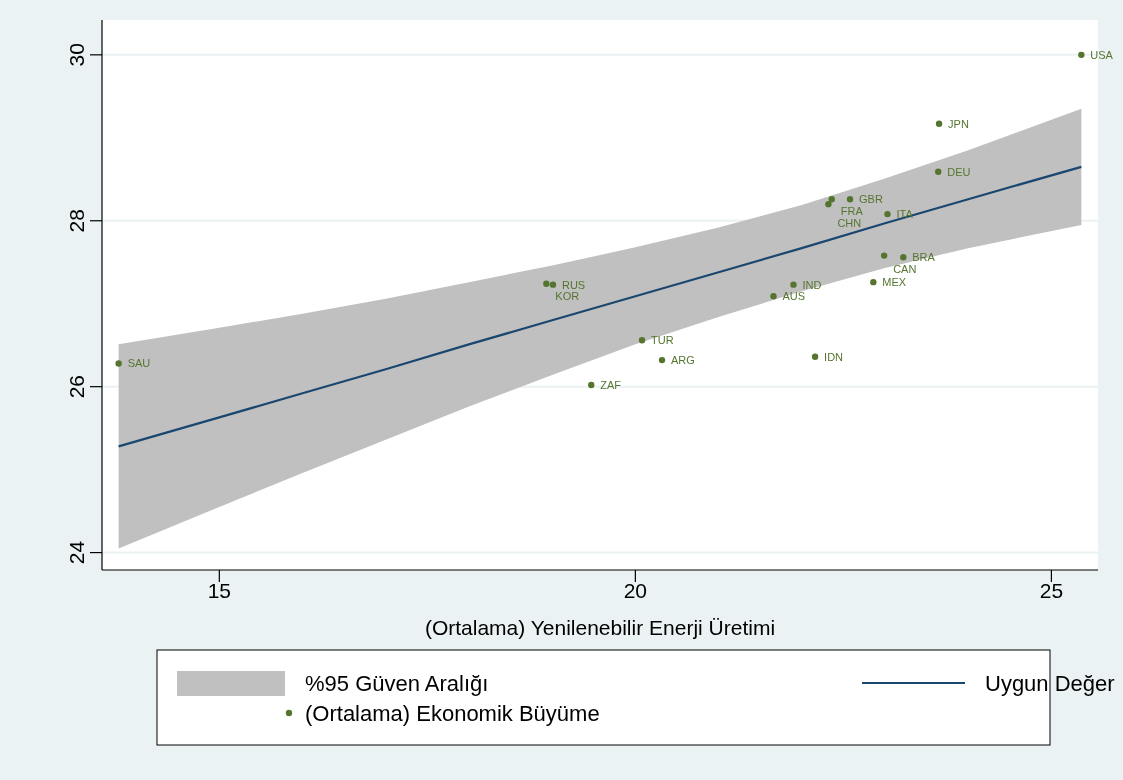  Describe the element at coordinates (958, 123) in the screenshot. I see `annotation: JPN` at that location.